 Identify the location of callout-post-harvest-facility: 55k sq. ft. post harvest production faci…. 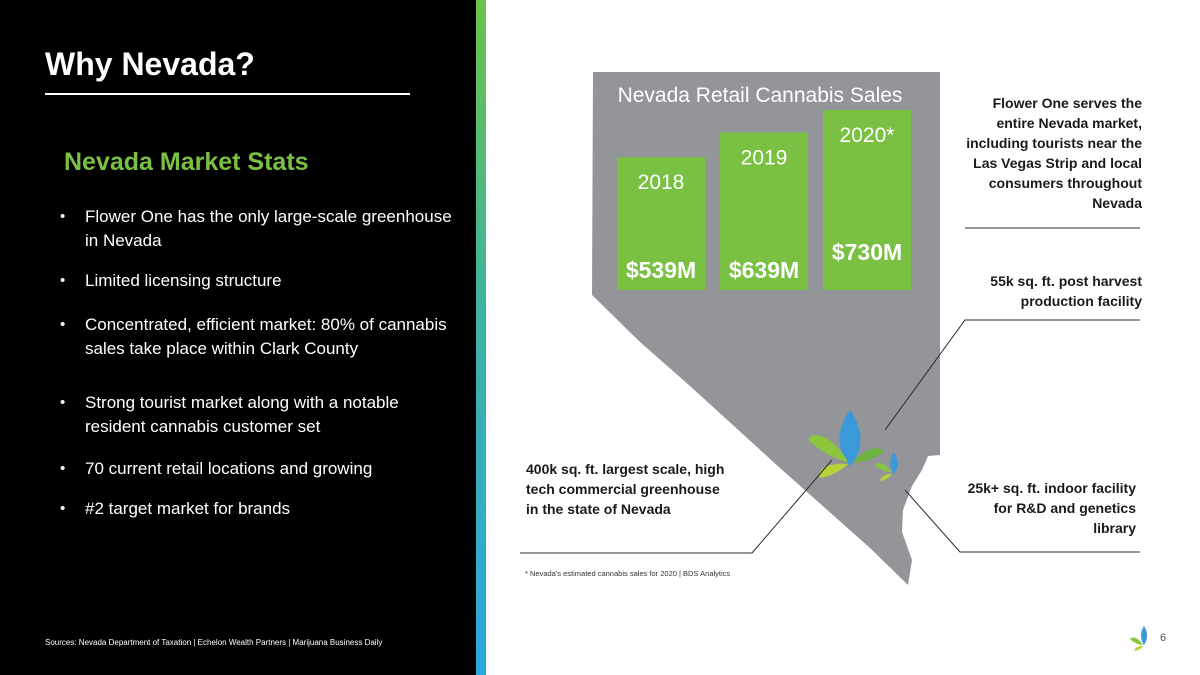
(1066, 291).